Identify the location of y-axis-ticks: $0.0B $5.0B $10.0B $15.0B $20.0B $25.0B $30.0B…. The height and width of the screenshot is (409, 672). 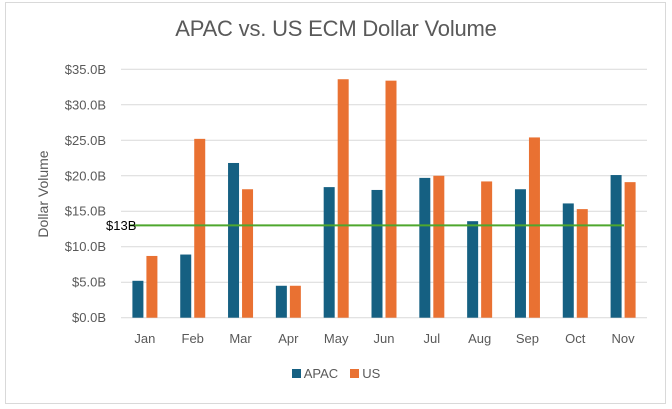
(85, 193).